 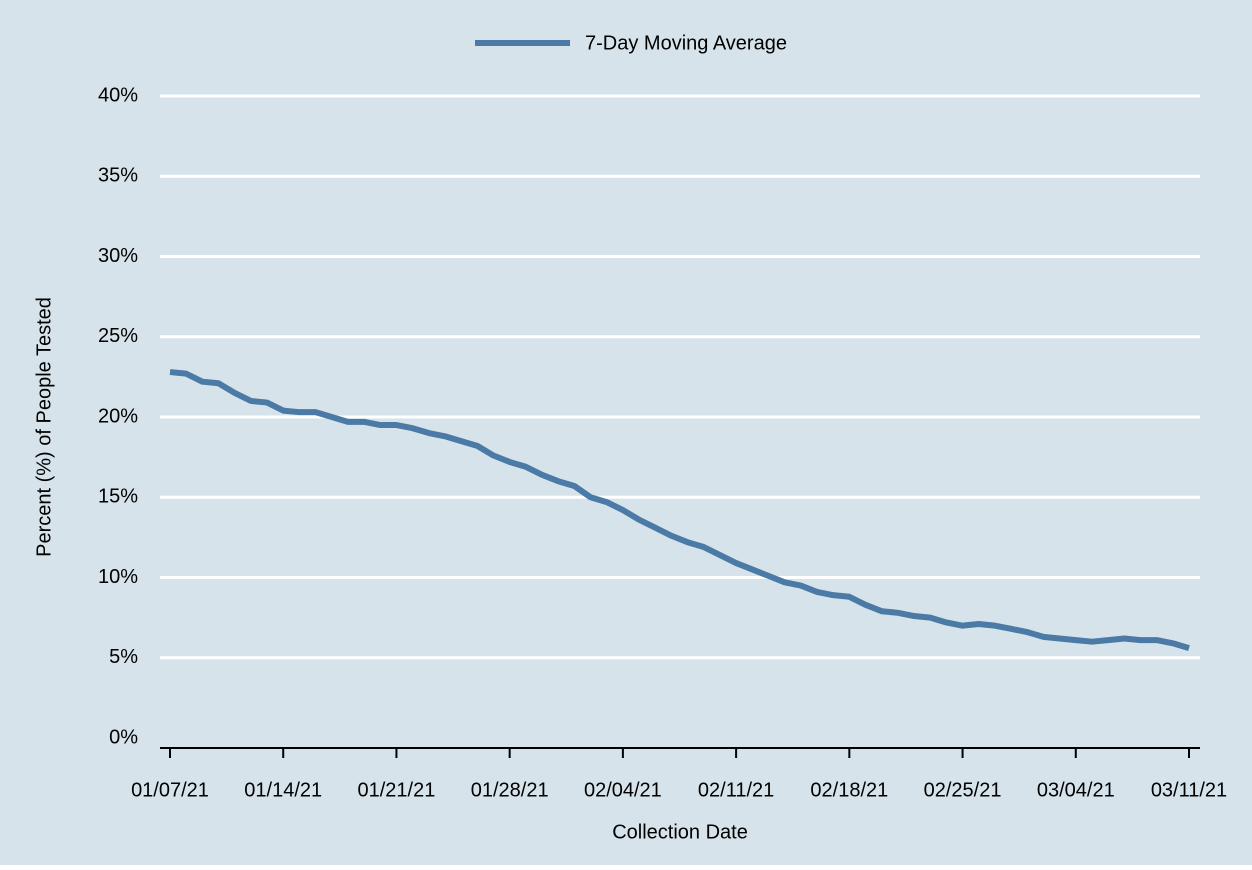 What do you see at coordinates (123, 657) in the screenshot?
I see `y-tick-label: 5%` at bounding box center [123, 657].